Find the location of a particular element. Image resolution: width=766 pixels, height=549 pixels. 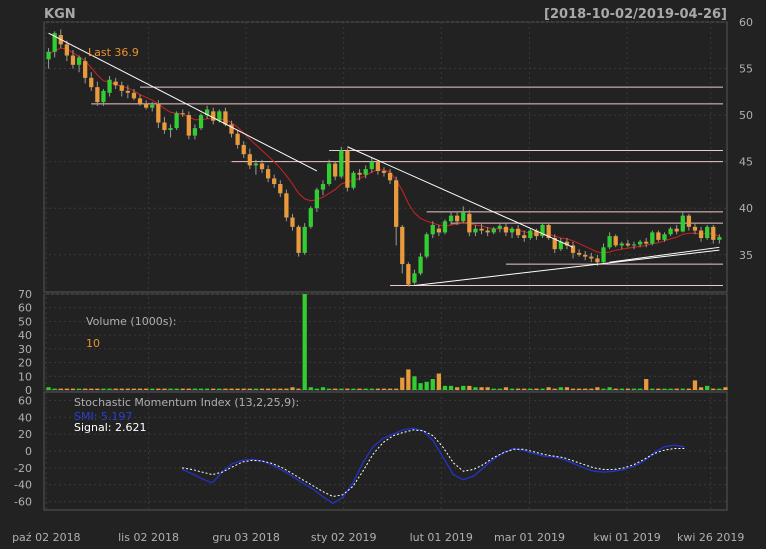

volume-title: Volume (1000s): is located at coordinates (131, 321).